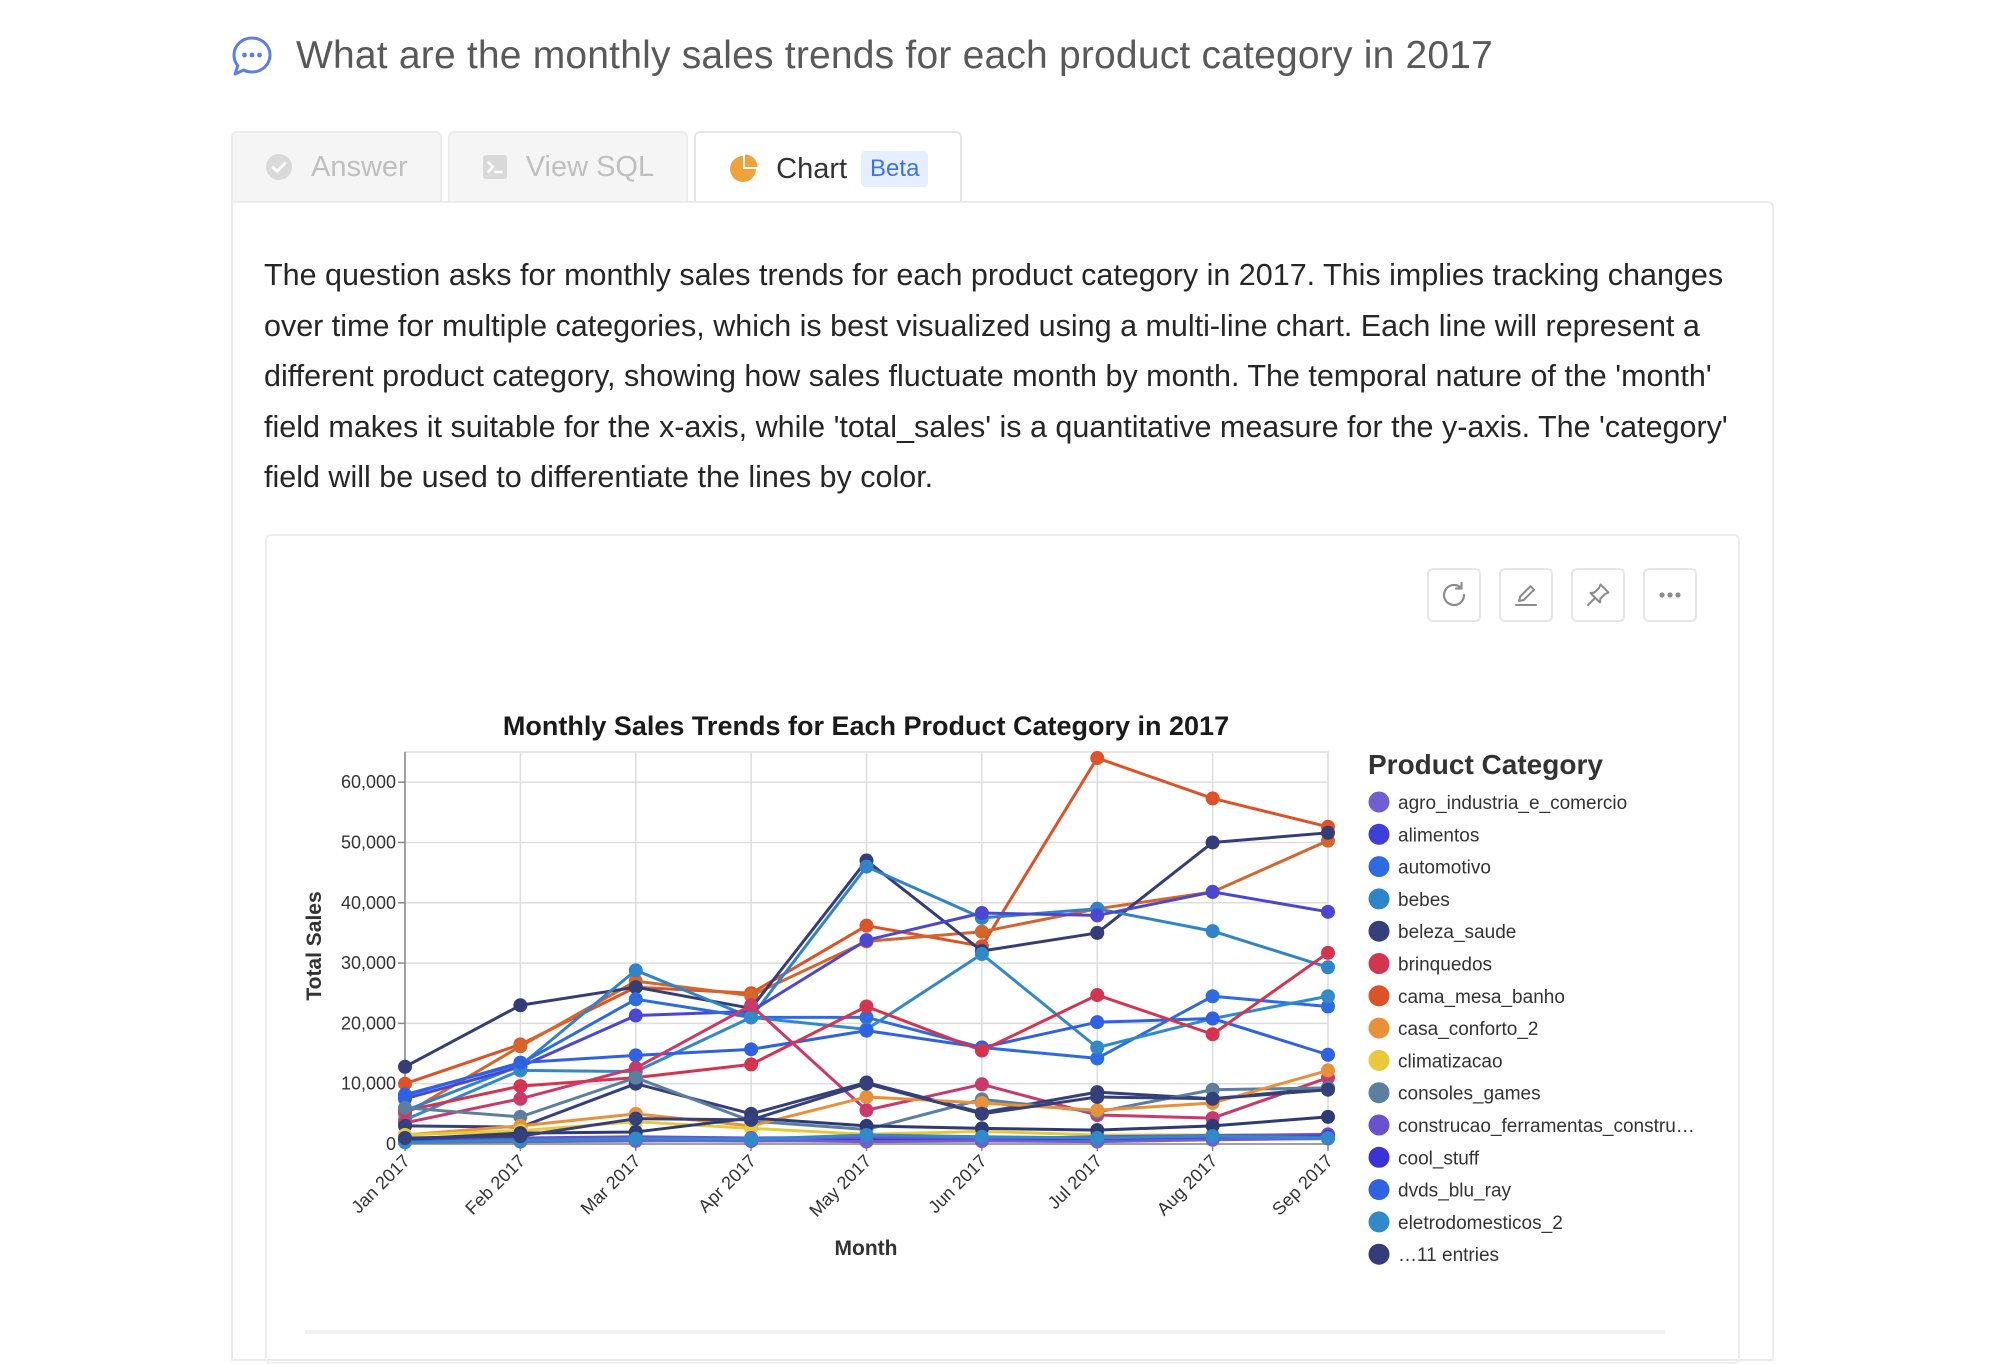 The width and height of the screenshot is (2010, 1364). Describe the element at coordinates (1457, 932) in the screenshot. I see `legend-item: beleza_saude` at that location.